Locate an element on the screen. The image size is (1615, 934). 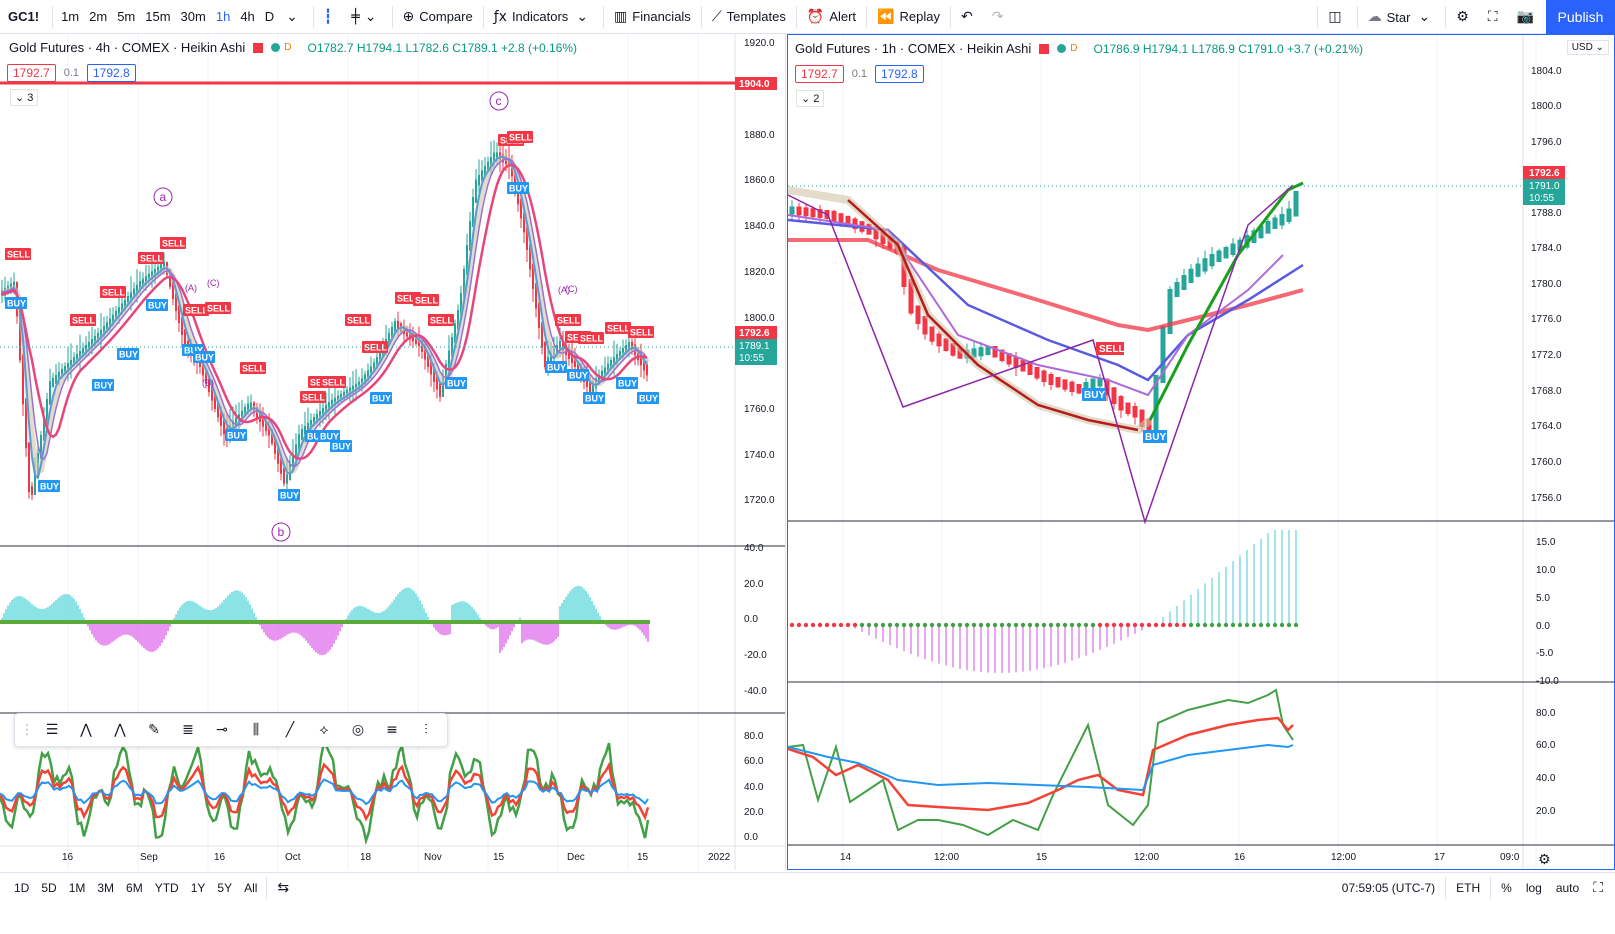
cloud-icon: ☁ is located at coordinates (1374, 17).